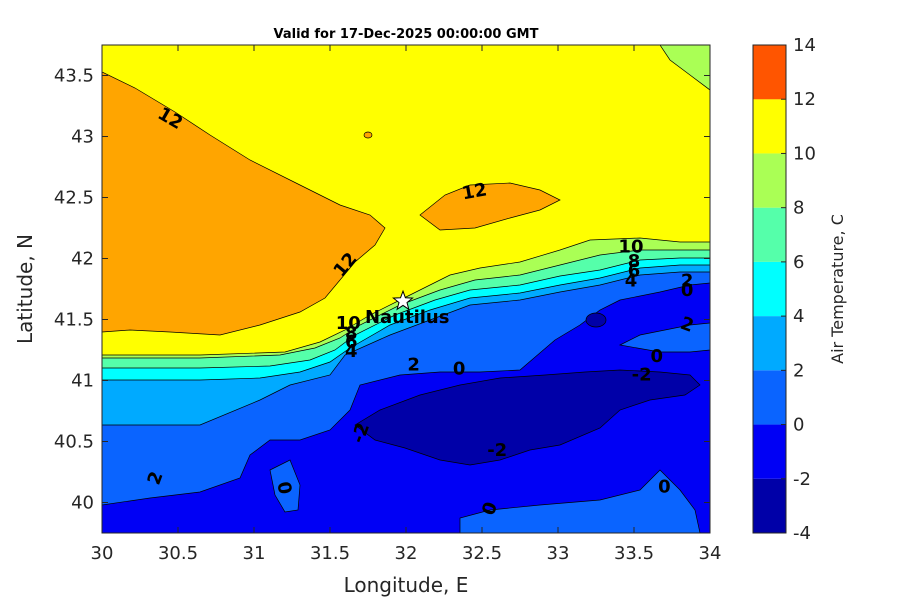  I want to click on station-marker: Nautilus, so click(407, 308).